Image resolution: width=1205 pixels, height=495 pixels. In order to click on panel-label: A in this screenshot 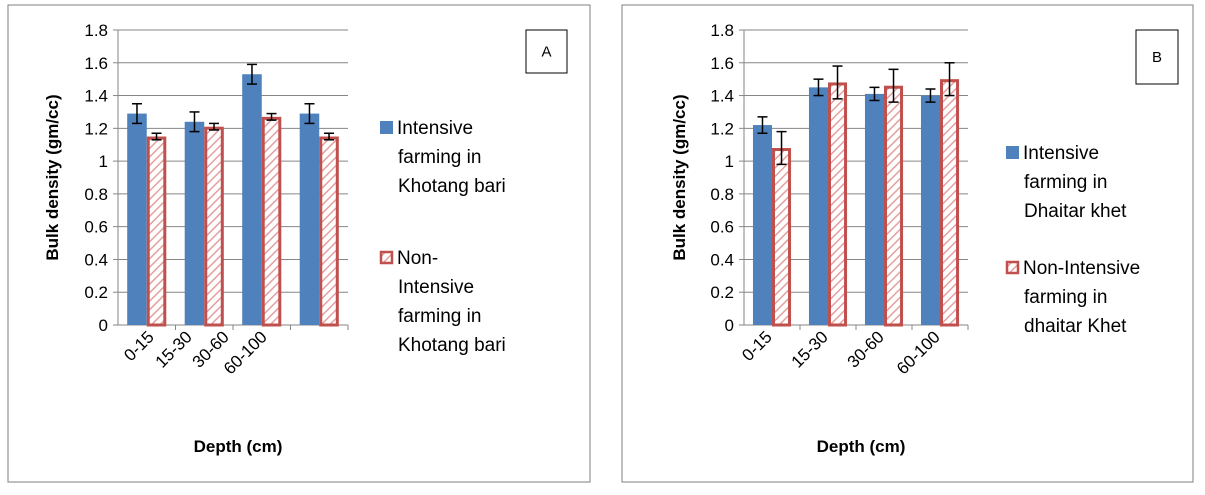, I will do `click(546, 52)`.